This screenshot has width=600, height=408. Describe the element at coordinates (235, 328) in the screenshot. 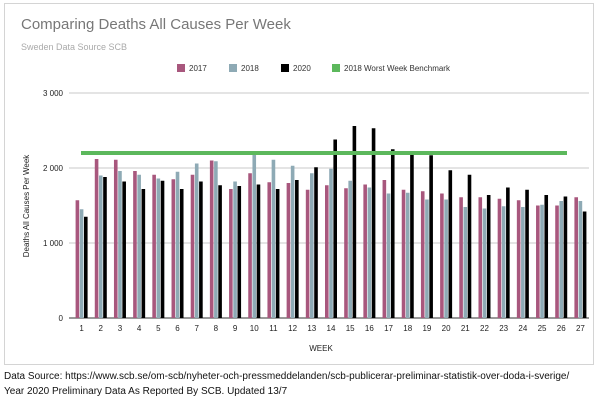

I see `x-tick-label: 9` at that location.